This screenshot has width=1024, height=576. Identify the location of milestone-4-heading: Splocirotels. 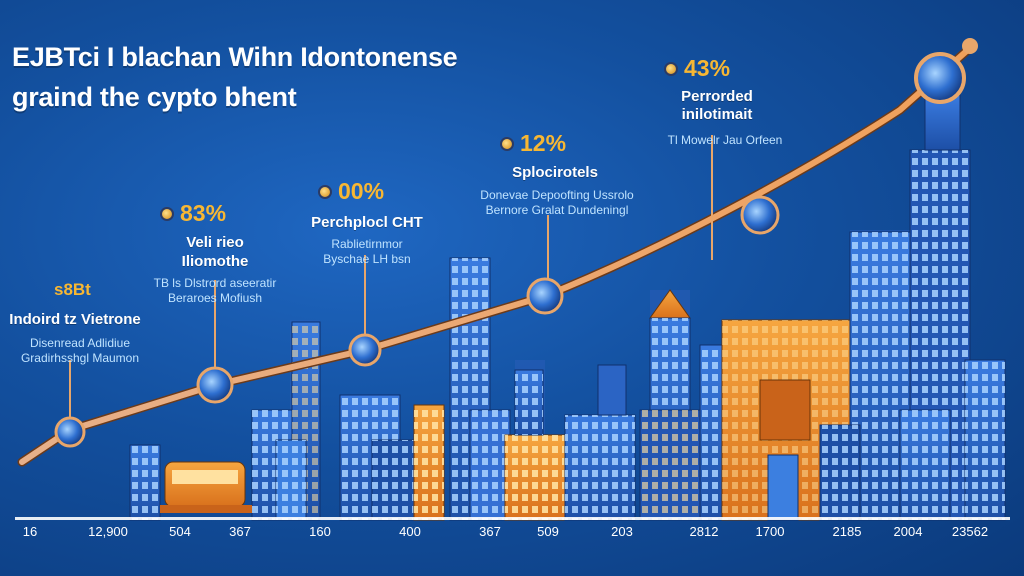
(555, 172).